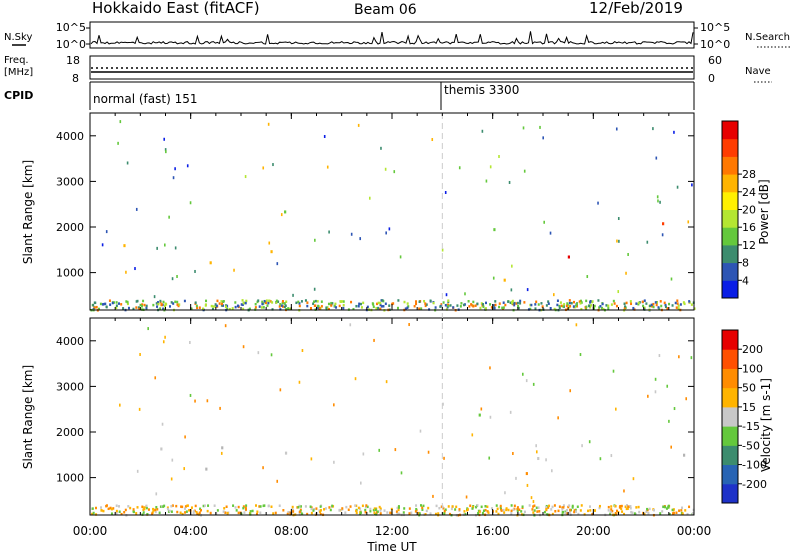 The image size is (800, 554). I want to click on velocity-colorbar: 200 100 50 15 -15 -50 -100 -200, so click(744, 416).